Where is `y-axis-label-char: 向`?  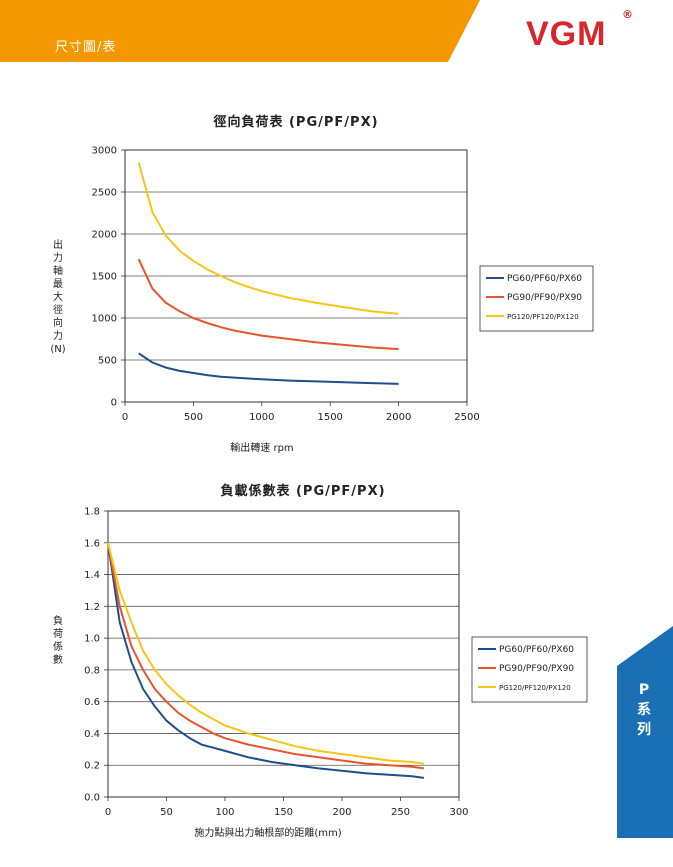 y-axis-label-char: 向 is located at coordinates (58, 322).